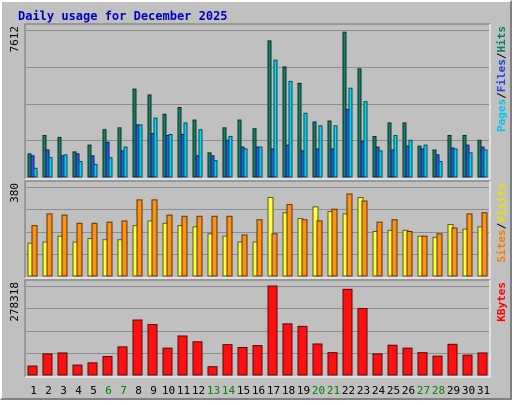  What do you see at coordinates (108, 390) in the screenshot?
I see `x-tick-label-day-6: 6` at bounding box center [108, 390].